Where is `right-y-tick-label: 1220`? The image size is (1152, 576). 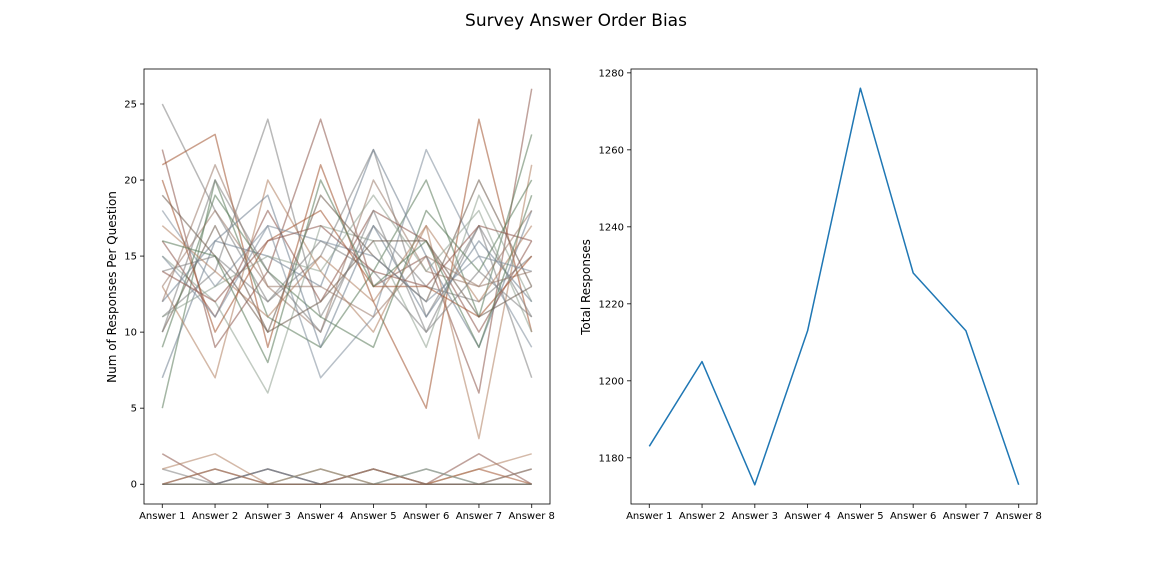 right-y-tick-label: 1220 is located at coordinates (611, 304).